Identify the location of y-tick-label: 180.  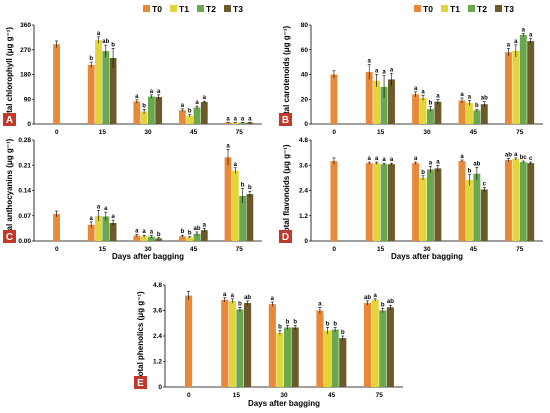
(25, 75).